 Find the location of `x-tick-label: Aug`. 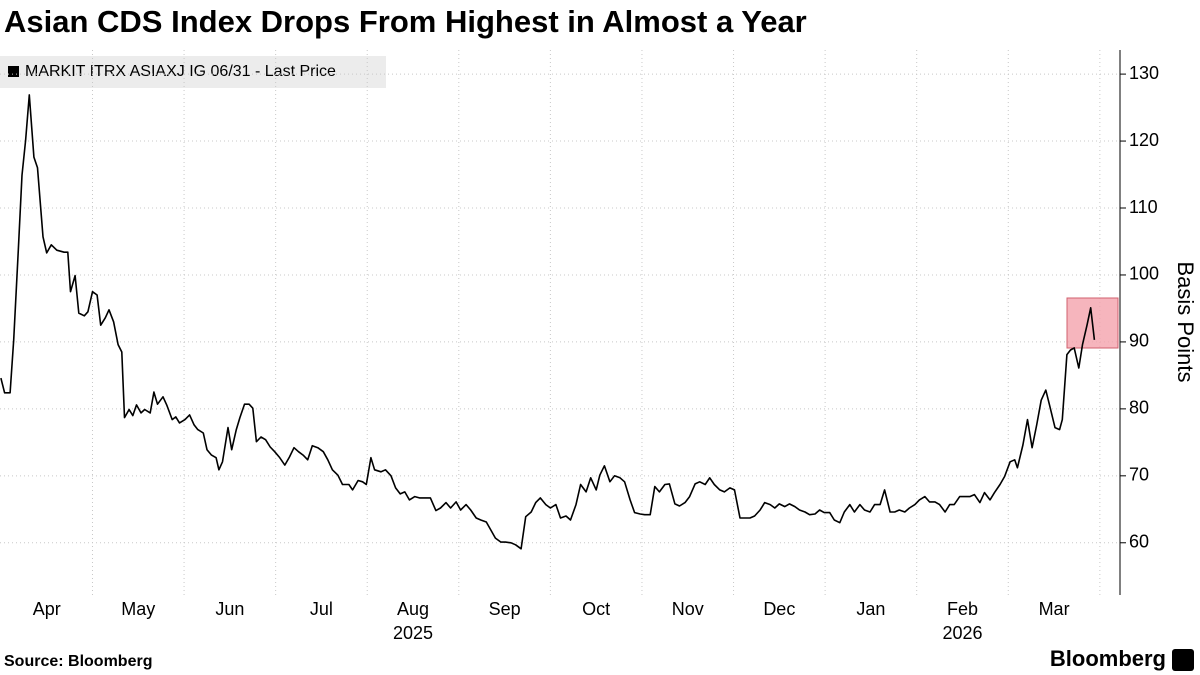

x-tick-label: Aug is located at coordinates (413, 609).